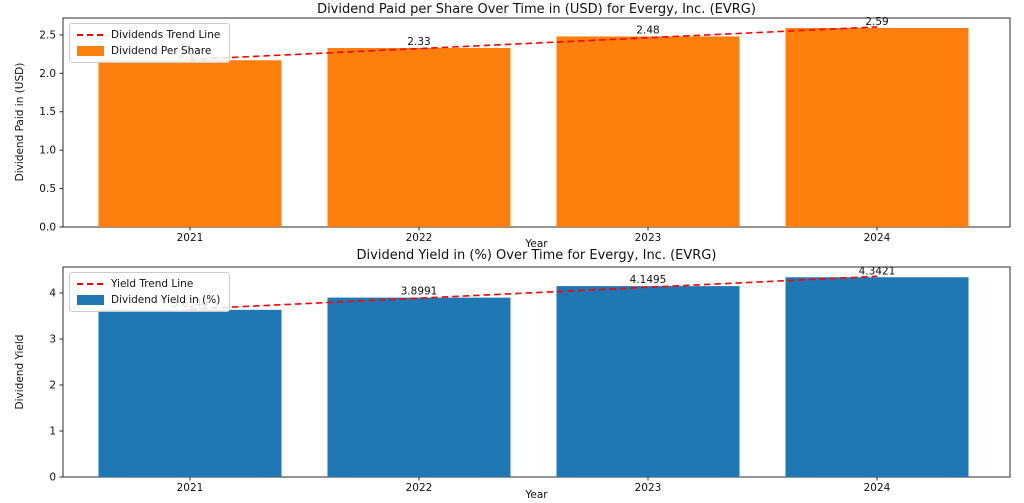 The width and height of the screenshot is (1024, 503). I want to click on bar-value-label: 4.1495, so click(648, 280).